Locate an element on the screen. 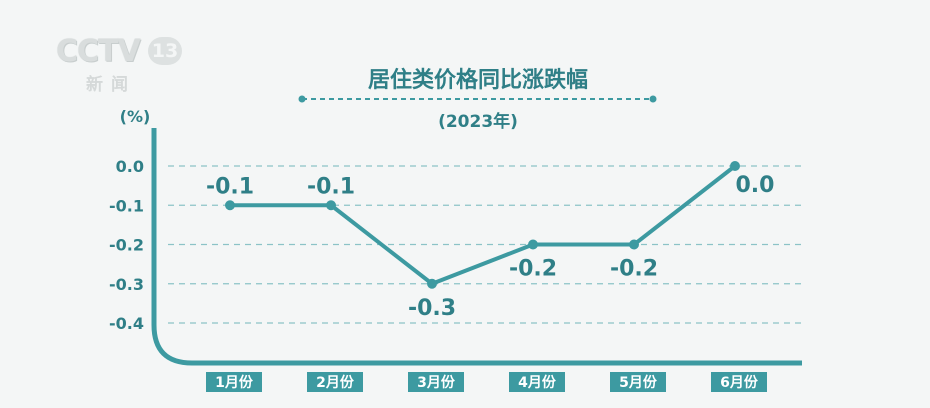 This screenshot has width=930, height=408. x-tick-label: 5月份 is located at coordinates (638, 382).